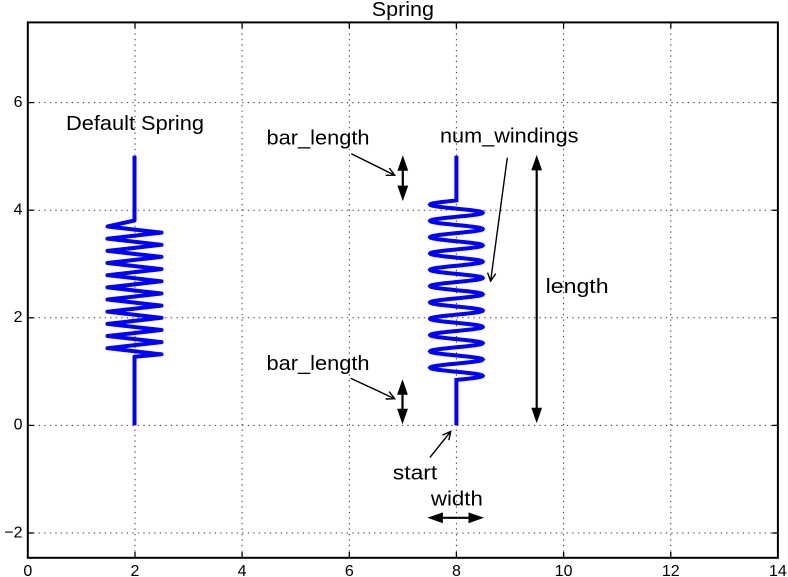  What do you see at coordinates (564, 570) in the screenshot?
I see `svg-text: 10` at bounding box center [564, 570].